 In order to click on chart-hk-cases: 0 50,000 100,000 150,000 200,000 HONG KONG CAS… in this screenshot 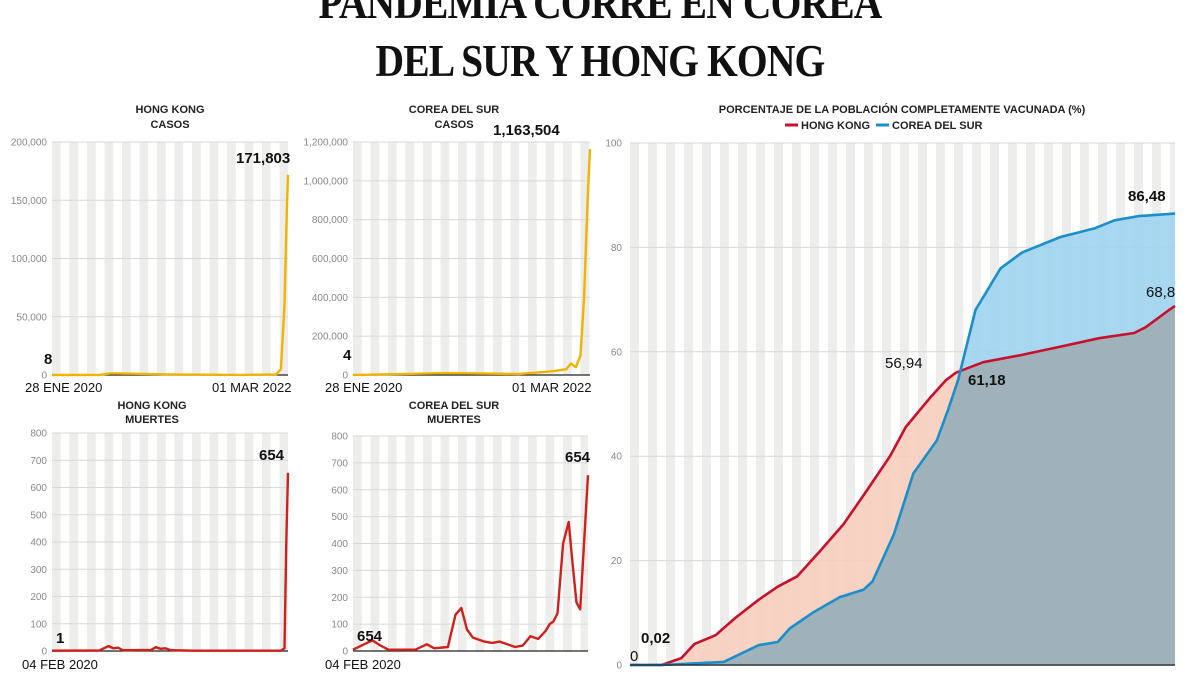, I will do `click(151, 249)`.